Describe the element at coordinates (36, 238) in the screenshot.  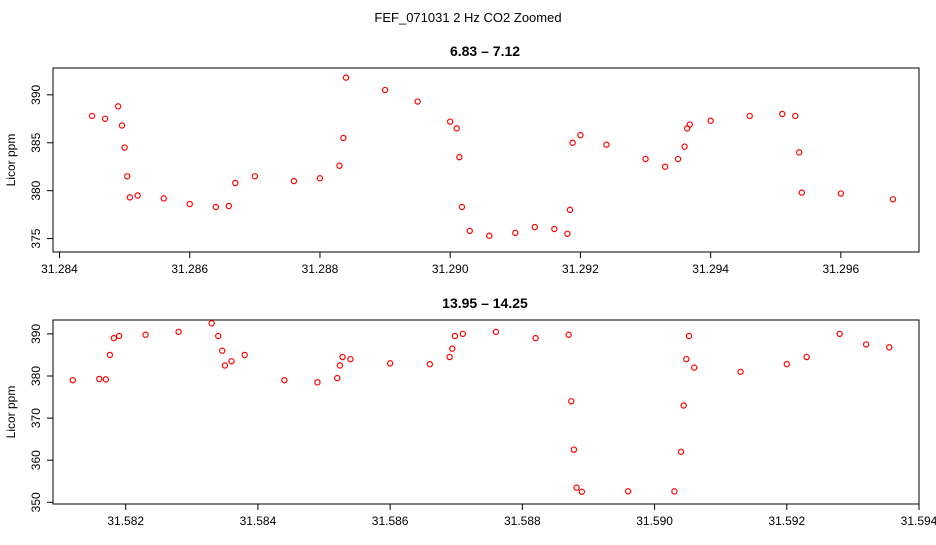
I see `top-panel-y-tick-label: 375` at that location.